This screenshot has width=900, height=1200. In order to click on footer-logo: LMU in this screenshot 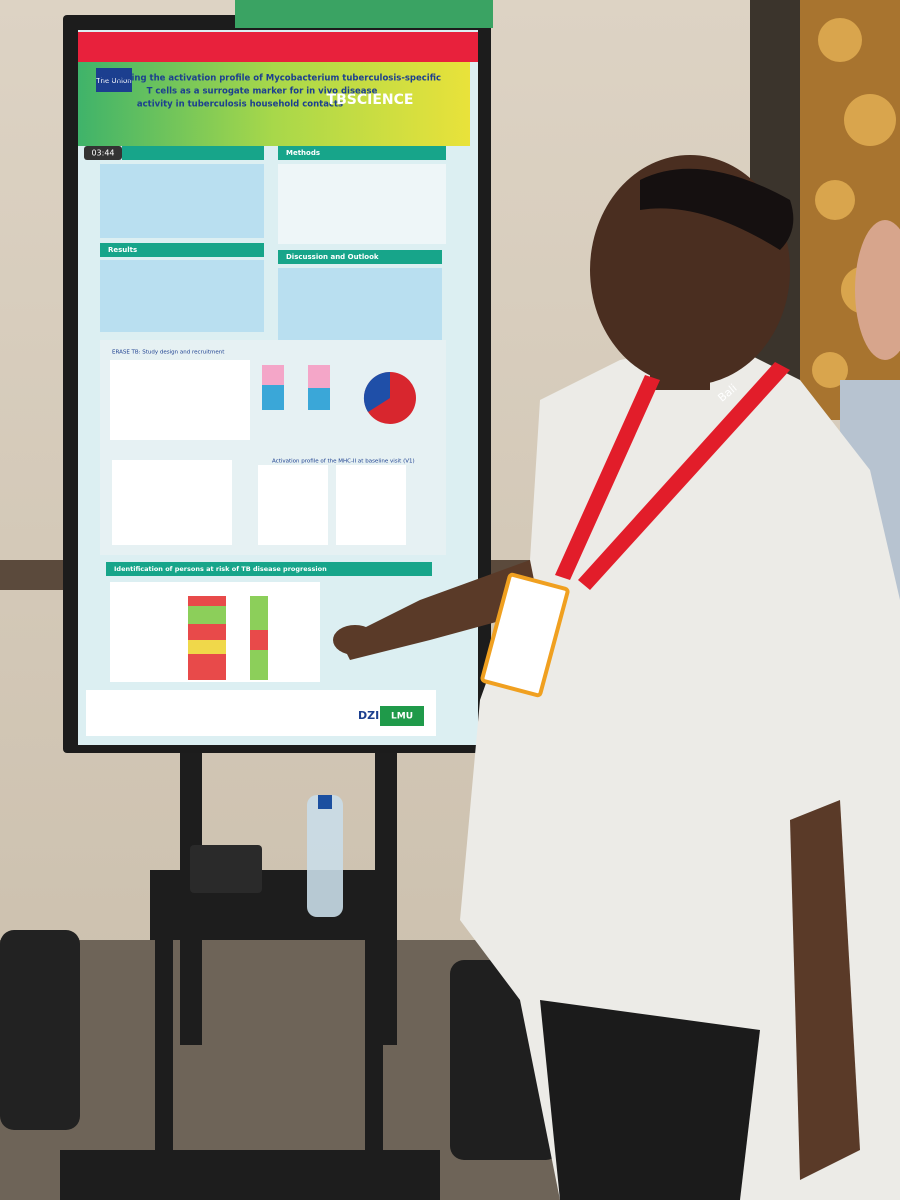, I will do `click(402, 717)`.